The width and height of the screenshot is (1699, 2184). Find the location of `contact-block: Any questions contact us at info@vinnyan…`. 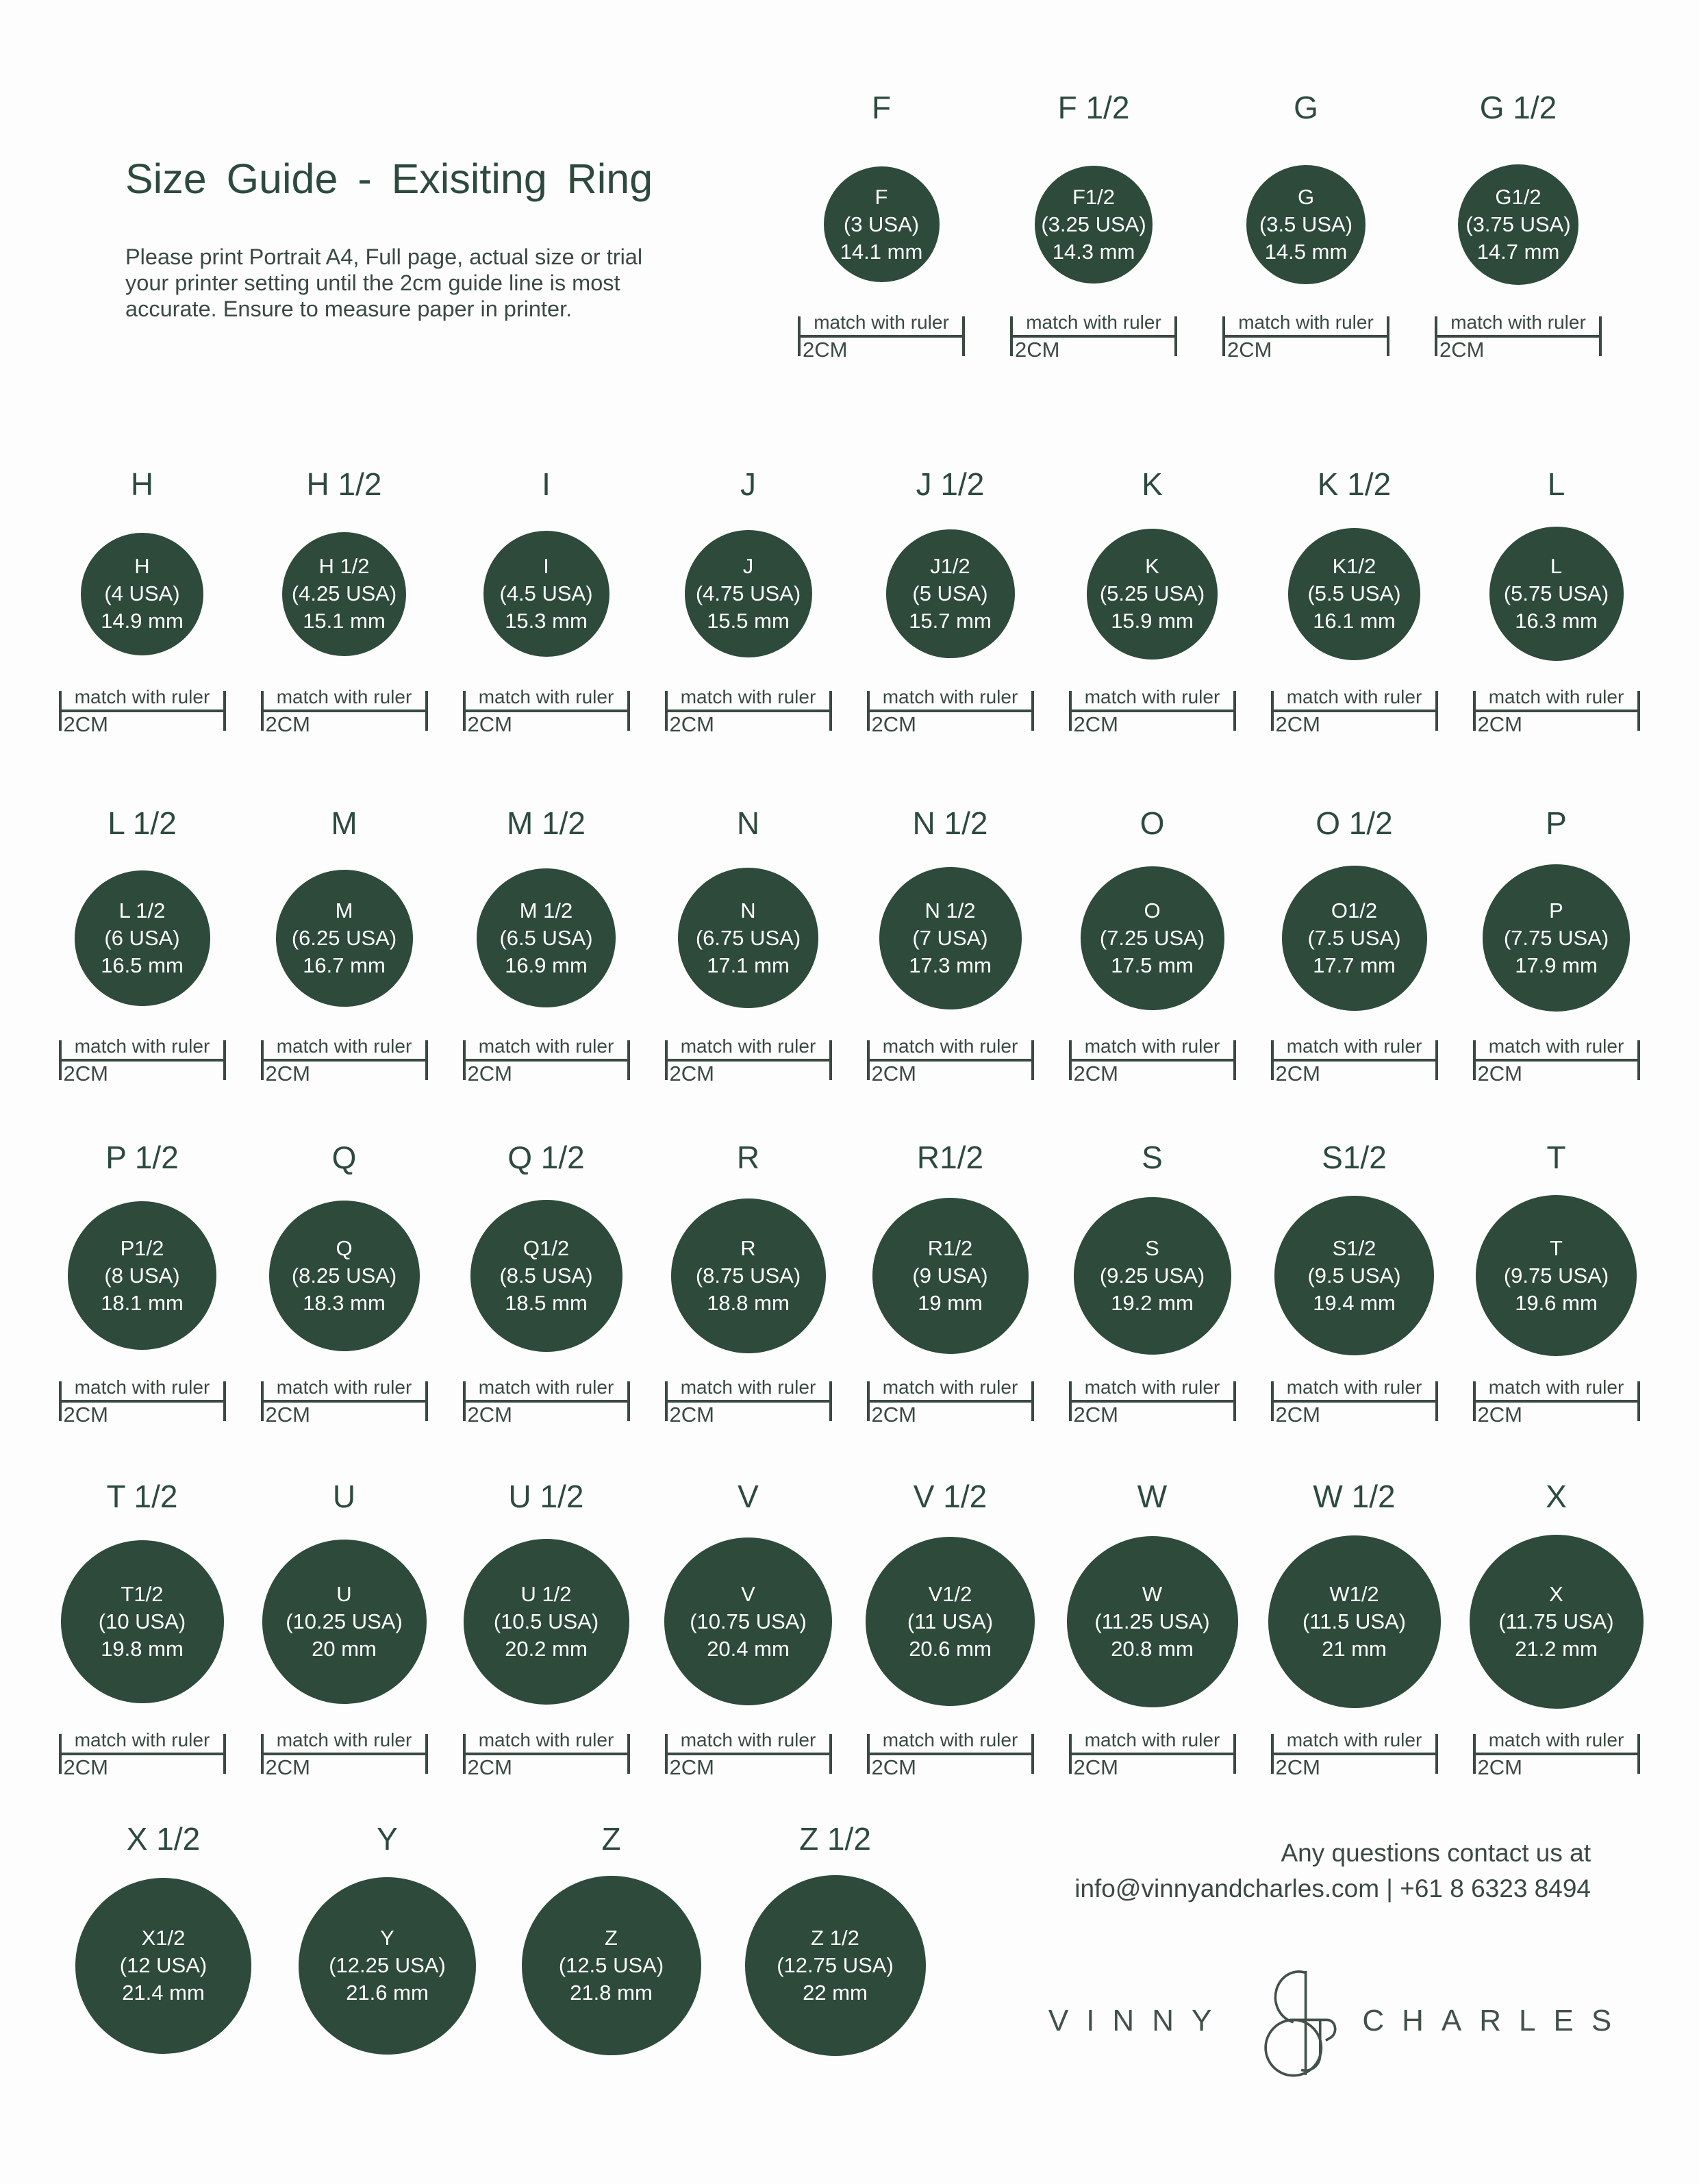

contact-block: Any questions contact us at info@vinnyan… is located at coordinates (1332, 1871).